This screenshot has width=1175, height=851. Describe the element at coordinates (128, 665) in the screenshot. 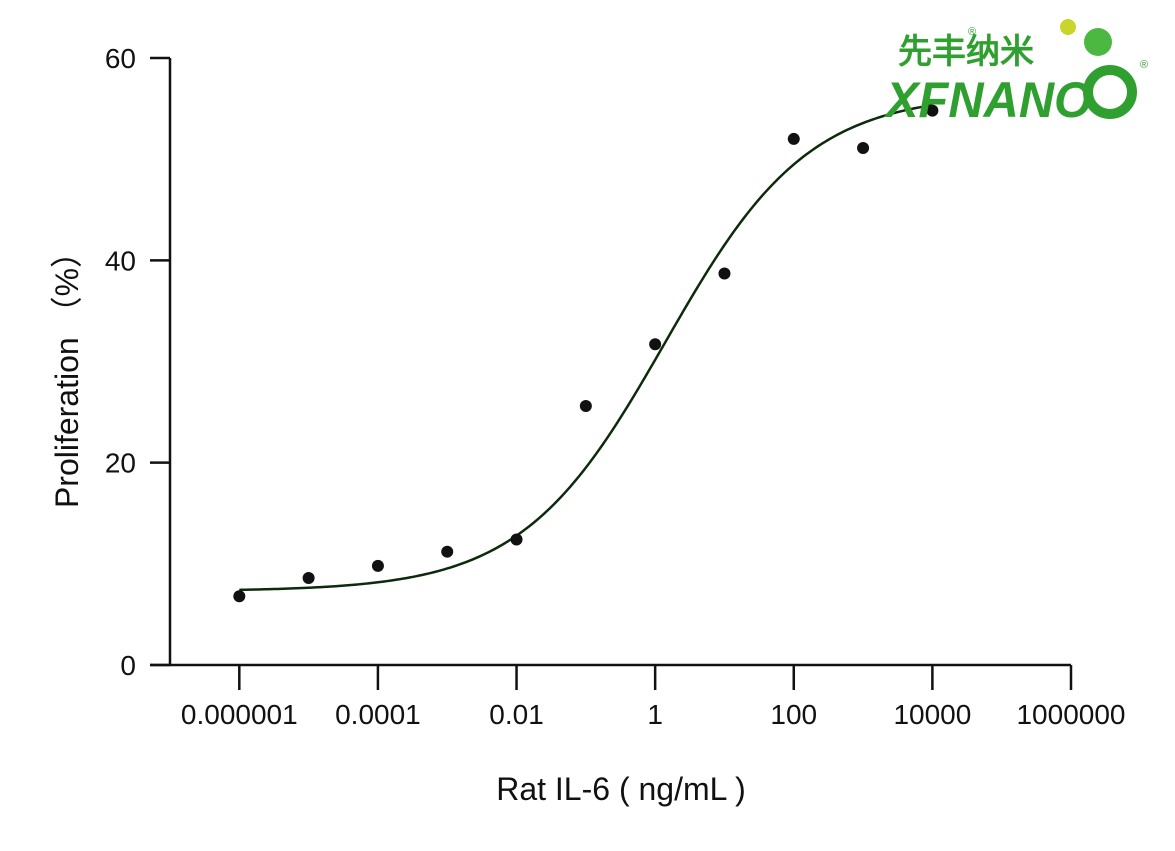

I see `y-tick-label: 0` at that location.